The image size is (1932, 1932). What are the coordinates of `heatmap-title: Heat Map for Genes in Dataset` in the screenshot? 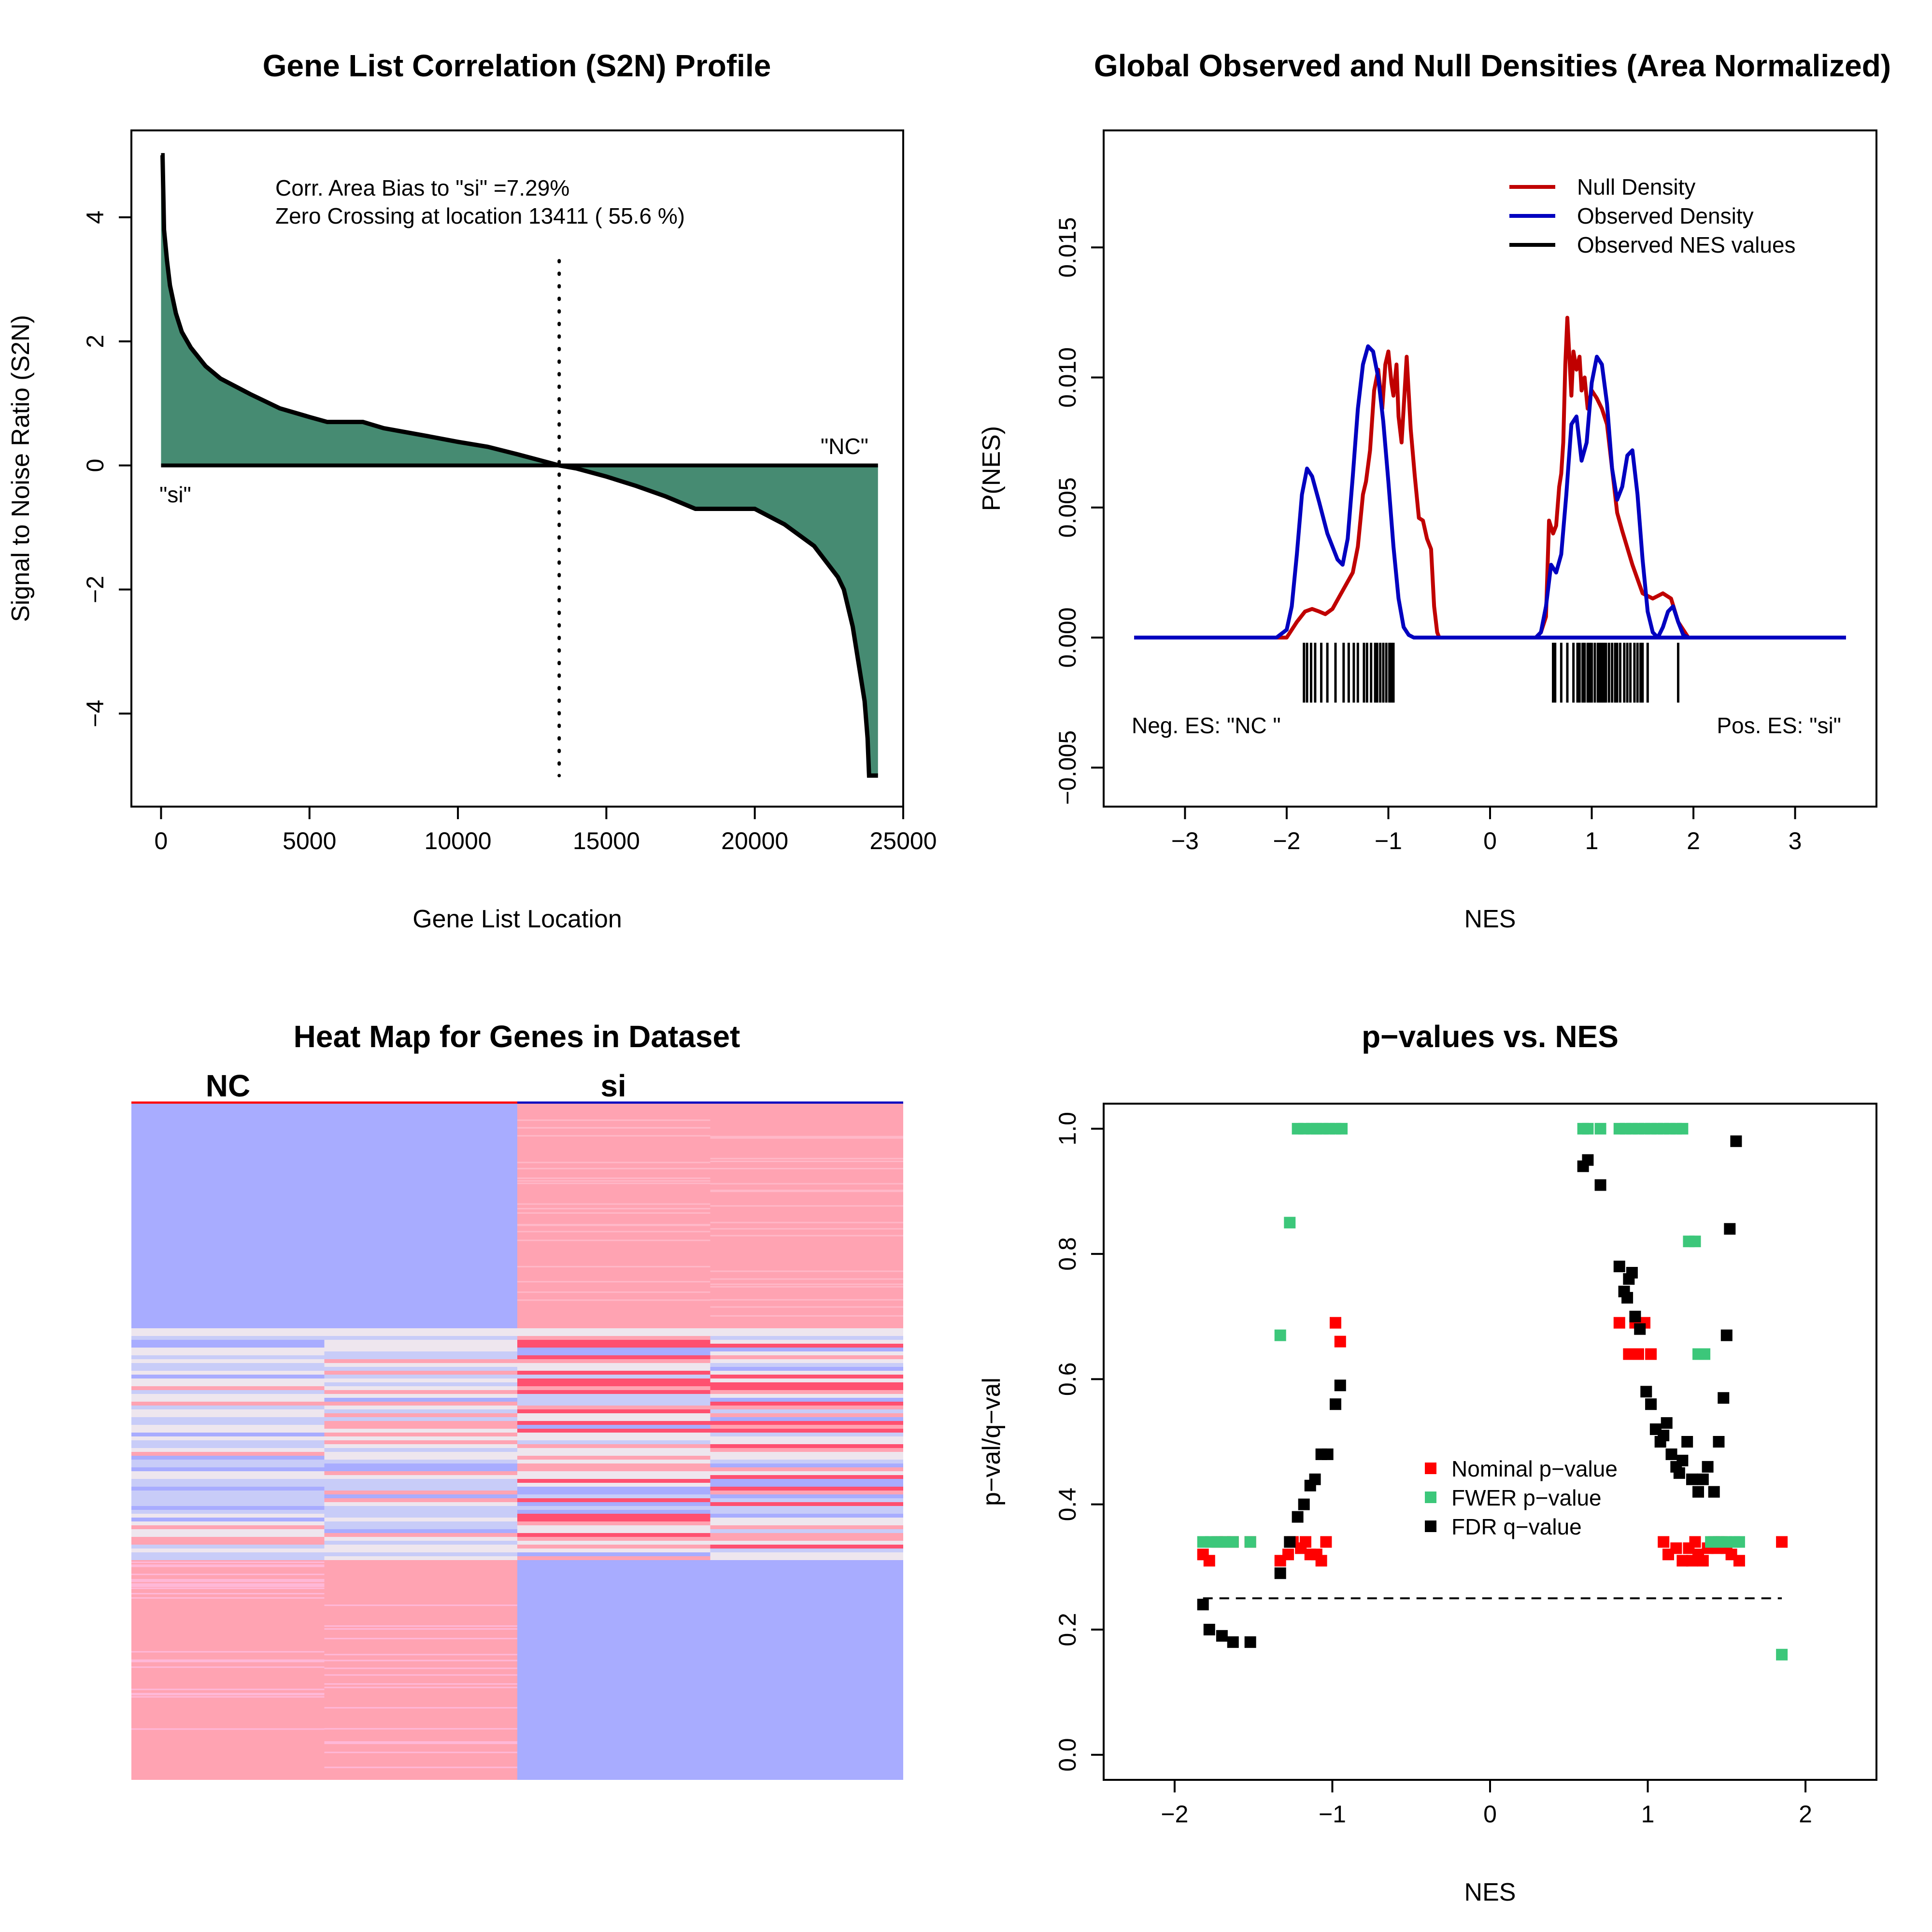 It's located at (517, 1036).